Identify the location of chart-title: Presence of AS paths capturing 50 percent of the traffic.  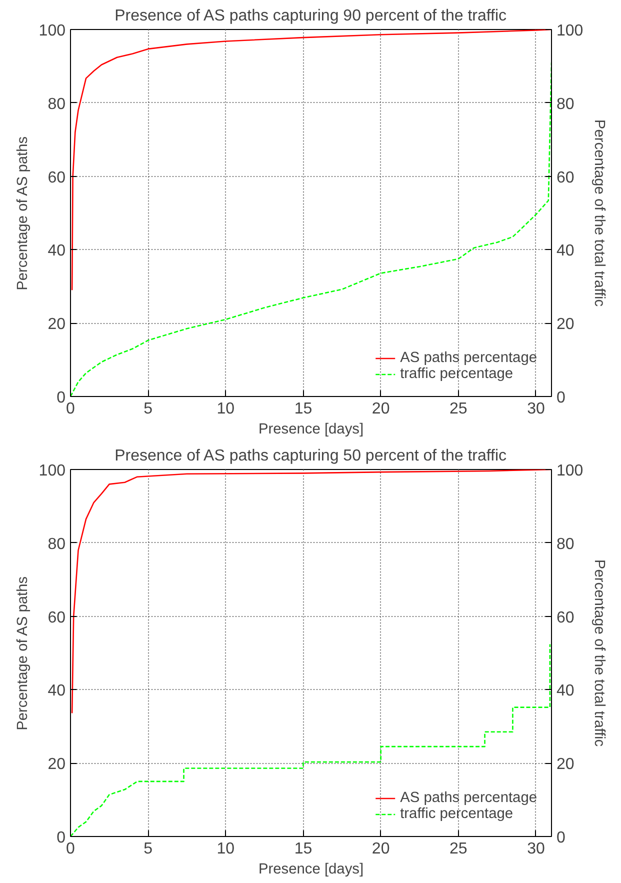
(310, 456).